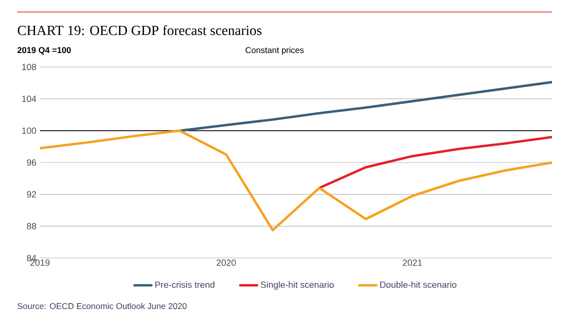  What do you see at coordinates (412, 263) in the screenshot?
I see `x-tick-label: 2021` at bounding box center [412, 263].